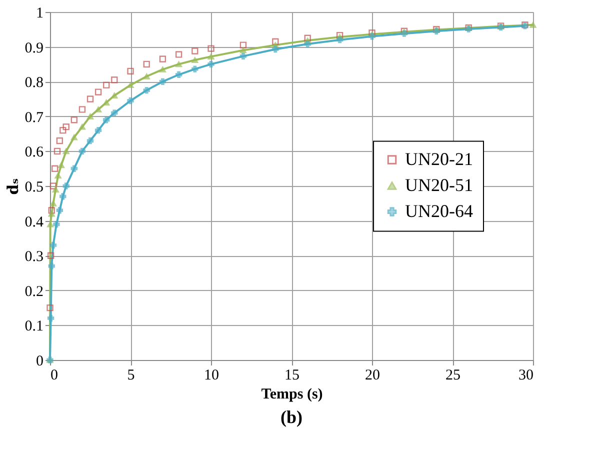 This screenshot has width=598, height=475. What do you see at coordinates (34, 118) in the screenshot?
I see `y-tick-label: 0.7` at bounding box center [34, 118].